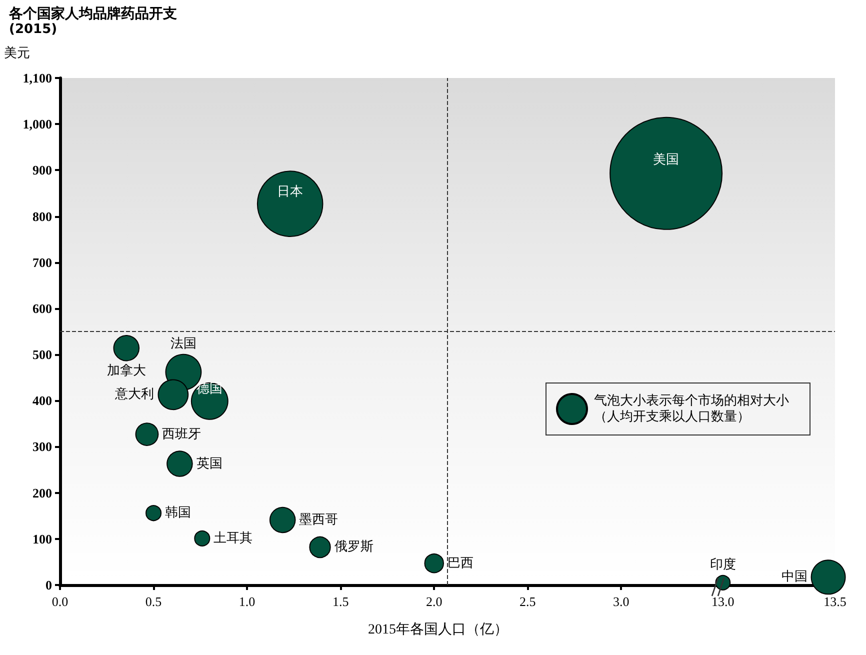  I want to click on x-tick-label: 1.5, so click(340, 601).